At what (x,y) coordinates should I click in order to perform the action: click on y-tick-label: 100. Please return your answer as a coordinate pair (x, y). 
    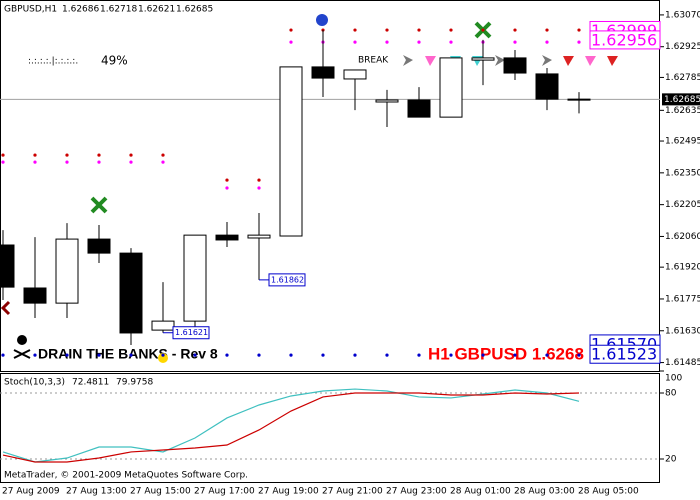
    Looking at the image, I should click on (673, 379).